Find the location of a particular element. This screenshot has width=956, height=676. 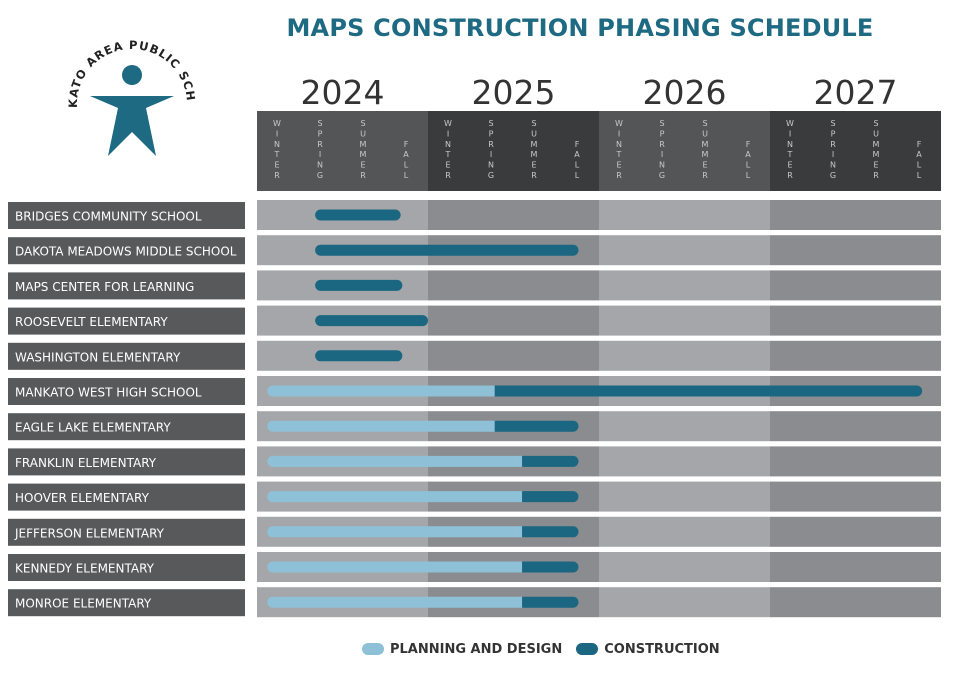

legend-label-construction: CONSTRUCTION is located at coordinates (662, 649).